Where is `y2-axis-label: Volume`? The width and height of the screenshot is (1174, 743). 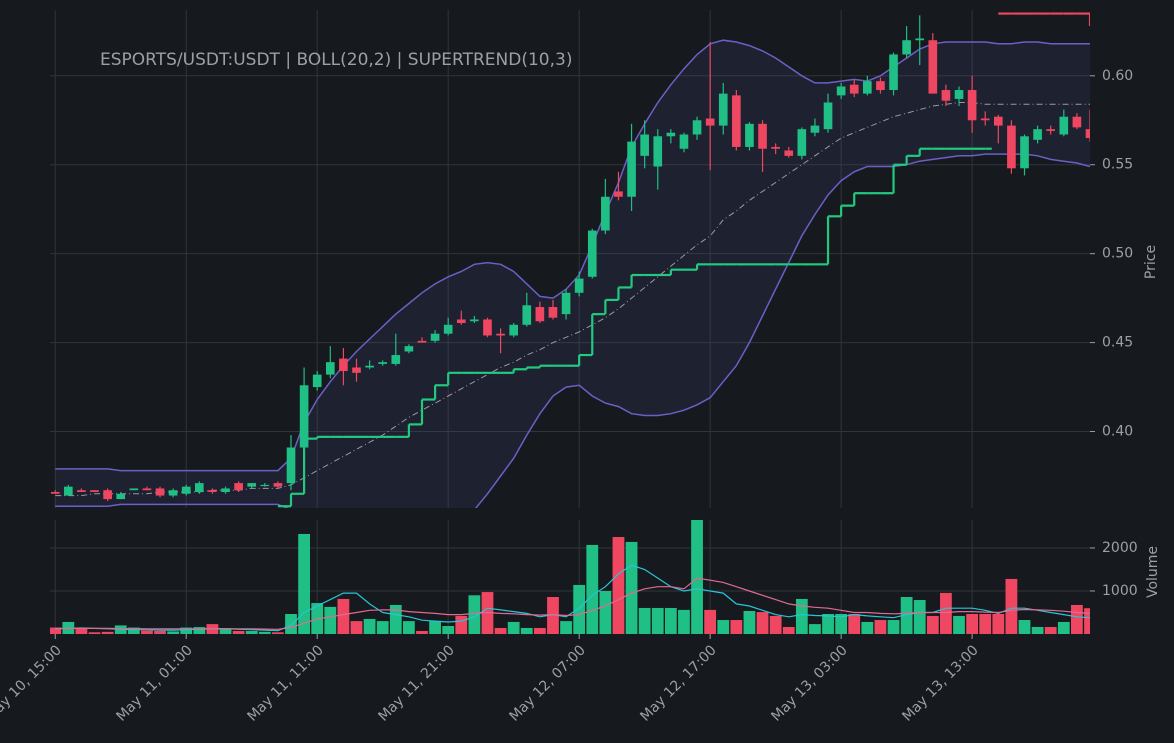
y2-axis-label: Volume is located at coordinates (1153, 572).